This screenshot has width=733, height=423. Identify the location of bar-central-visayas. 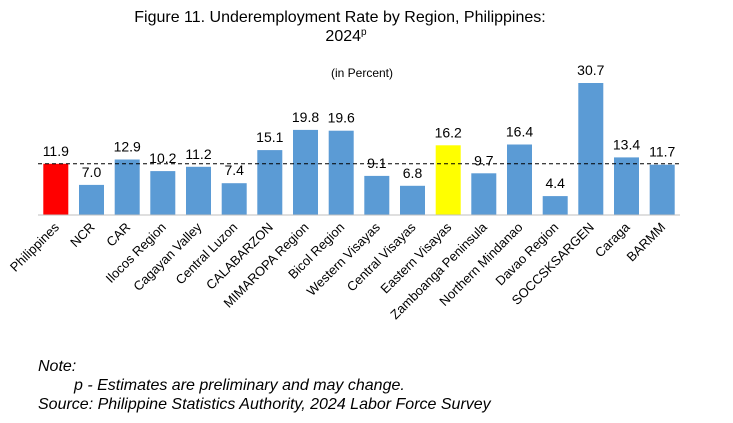
(412, 200).